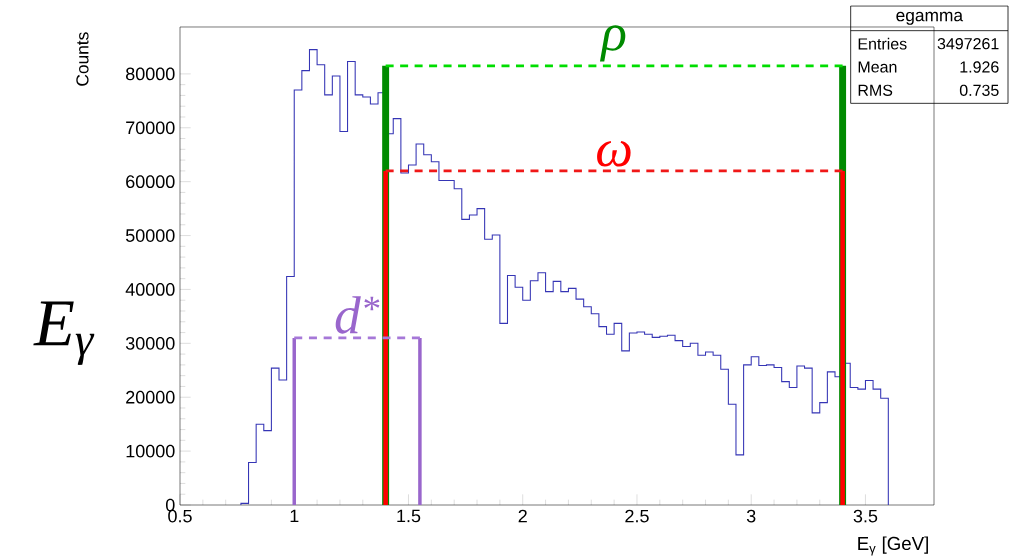  Describe the element at coordinates (637, 516) in the screenshot. I see `x-tick-label: 2.5` at that location.